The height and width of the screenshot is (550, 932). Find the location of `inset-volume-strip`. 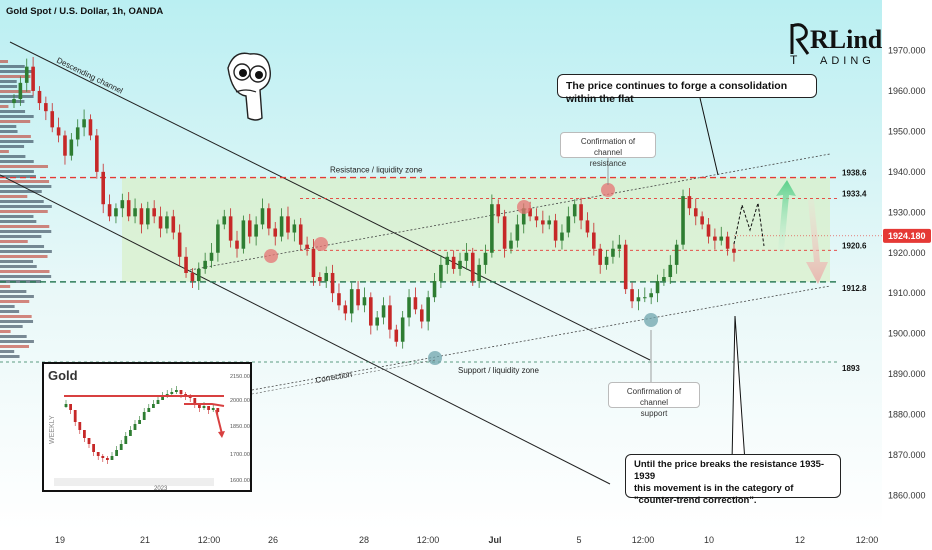

inset-volume-strip is located at coordinates (134, 482).